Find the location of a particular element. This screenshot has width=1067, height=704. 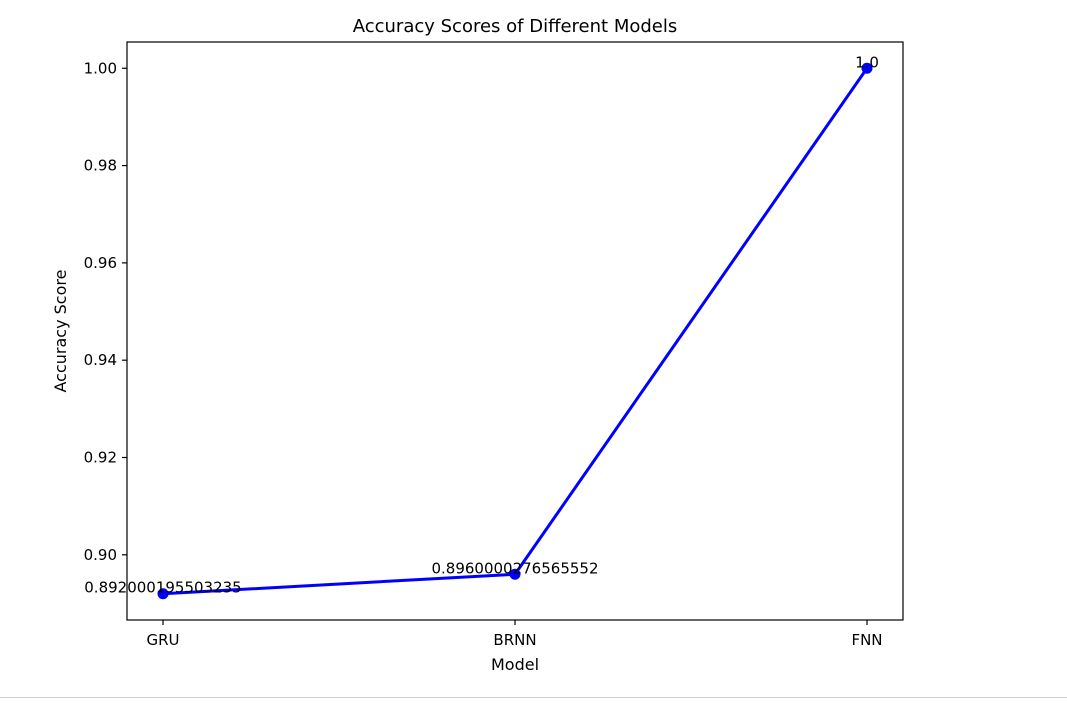

page-divider is located at coordinates (533, 697).